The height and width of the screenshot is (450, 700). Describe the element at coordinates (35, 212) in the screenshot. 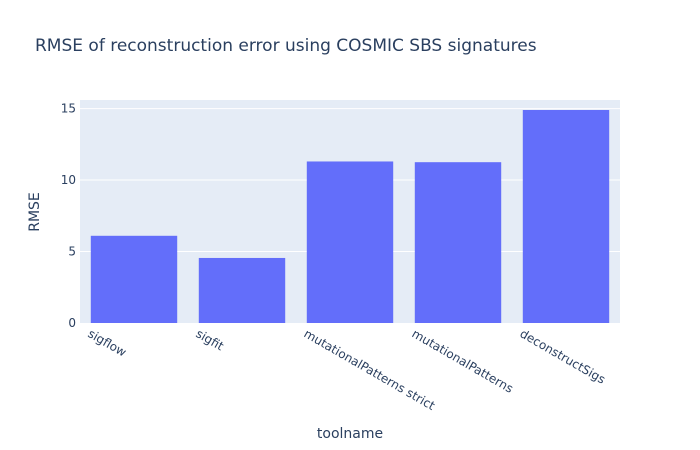

I see `y-axis-title: RMSE` at that location.